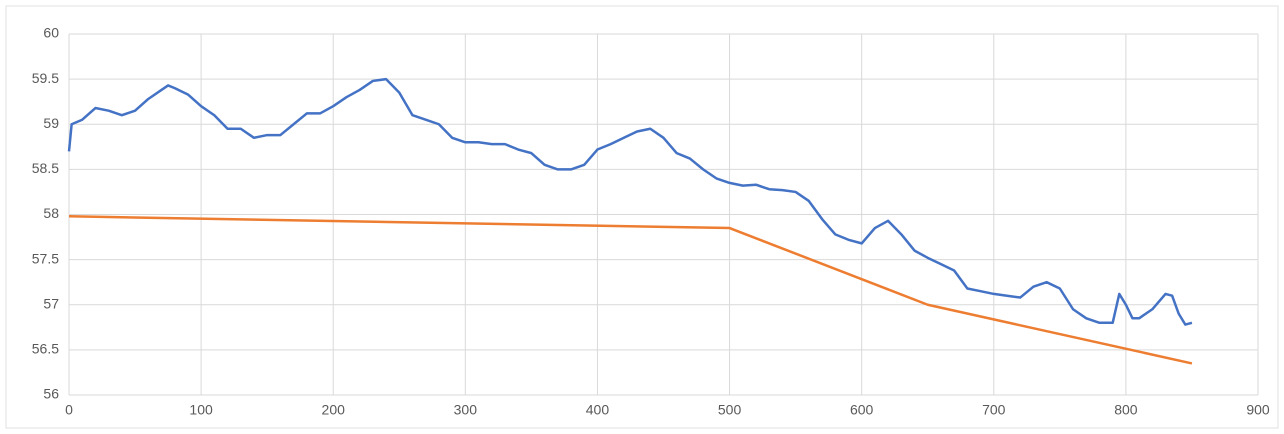 The height and width of the screenshot is (434, 1284). Describe the element at coordinates (1258, 410) in the screenshot. I see `x-tick-label: 900` at that location.